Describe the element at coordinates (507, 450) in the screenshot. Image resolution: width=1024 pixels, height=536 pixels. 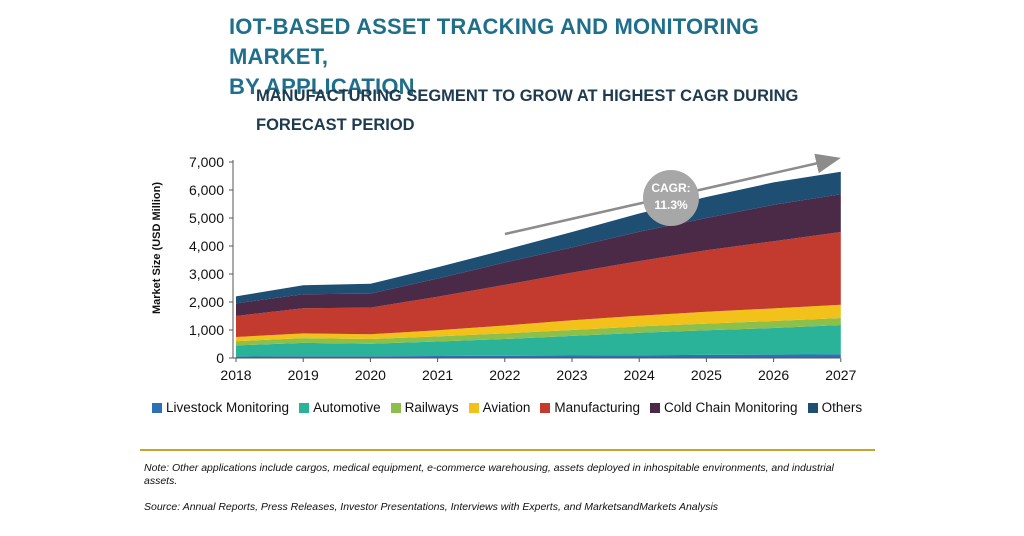
I see `divider-line` at that location.